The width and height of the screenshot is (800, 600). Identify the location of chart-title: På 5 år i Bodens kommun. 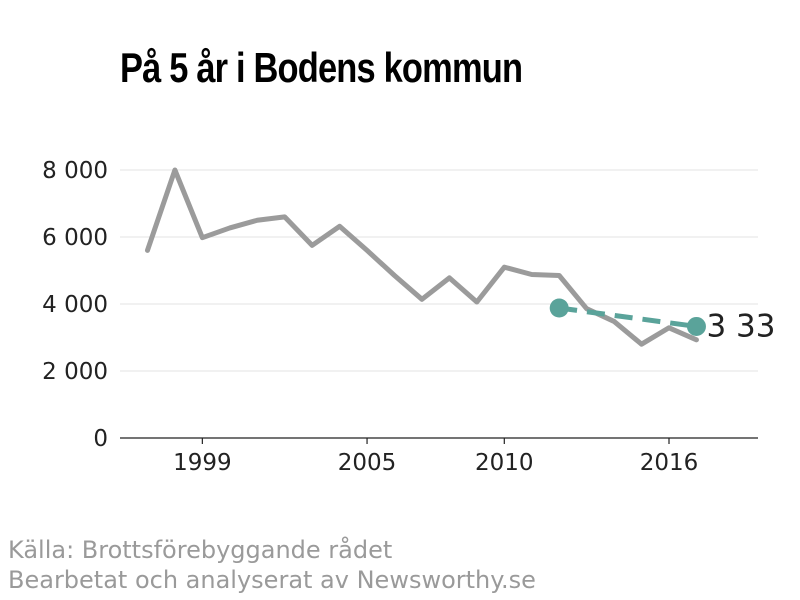
(321, 67).